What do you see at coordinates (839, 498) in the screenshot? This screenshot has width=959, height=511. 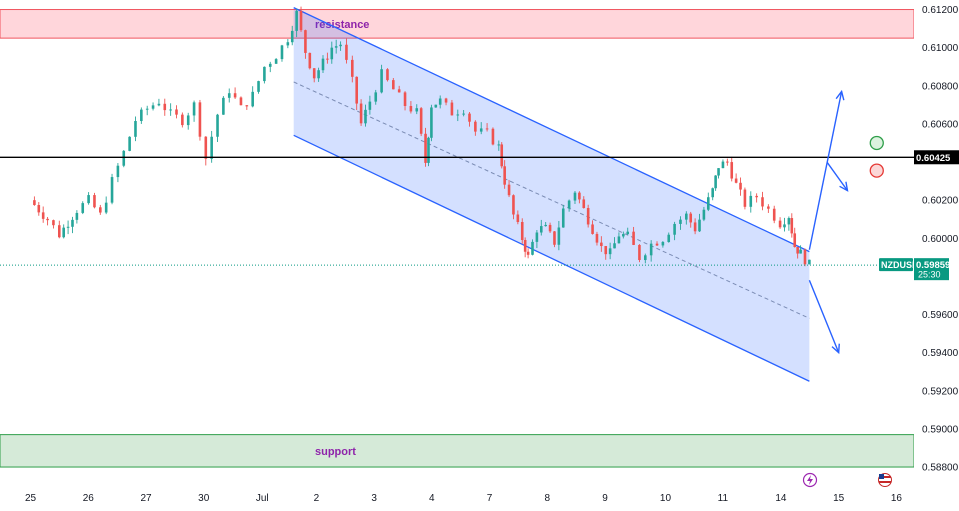 I see `time-tick-label: 15` at bounding box center [839, 498].